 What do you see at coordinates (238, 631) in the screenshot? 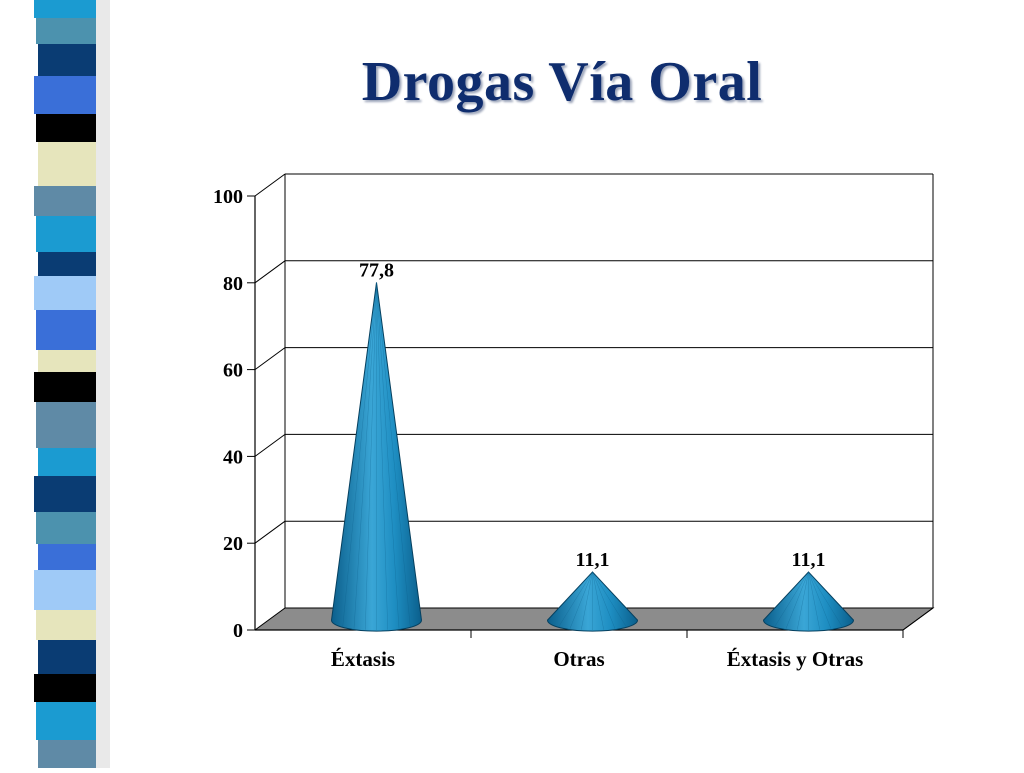
I see `y-tick-label: 0` at bounding box center [238, 631].